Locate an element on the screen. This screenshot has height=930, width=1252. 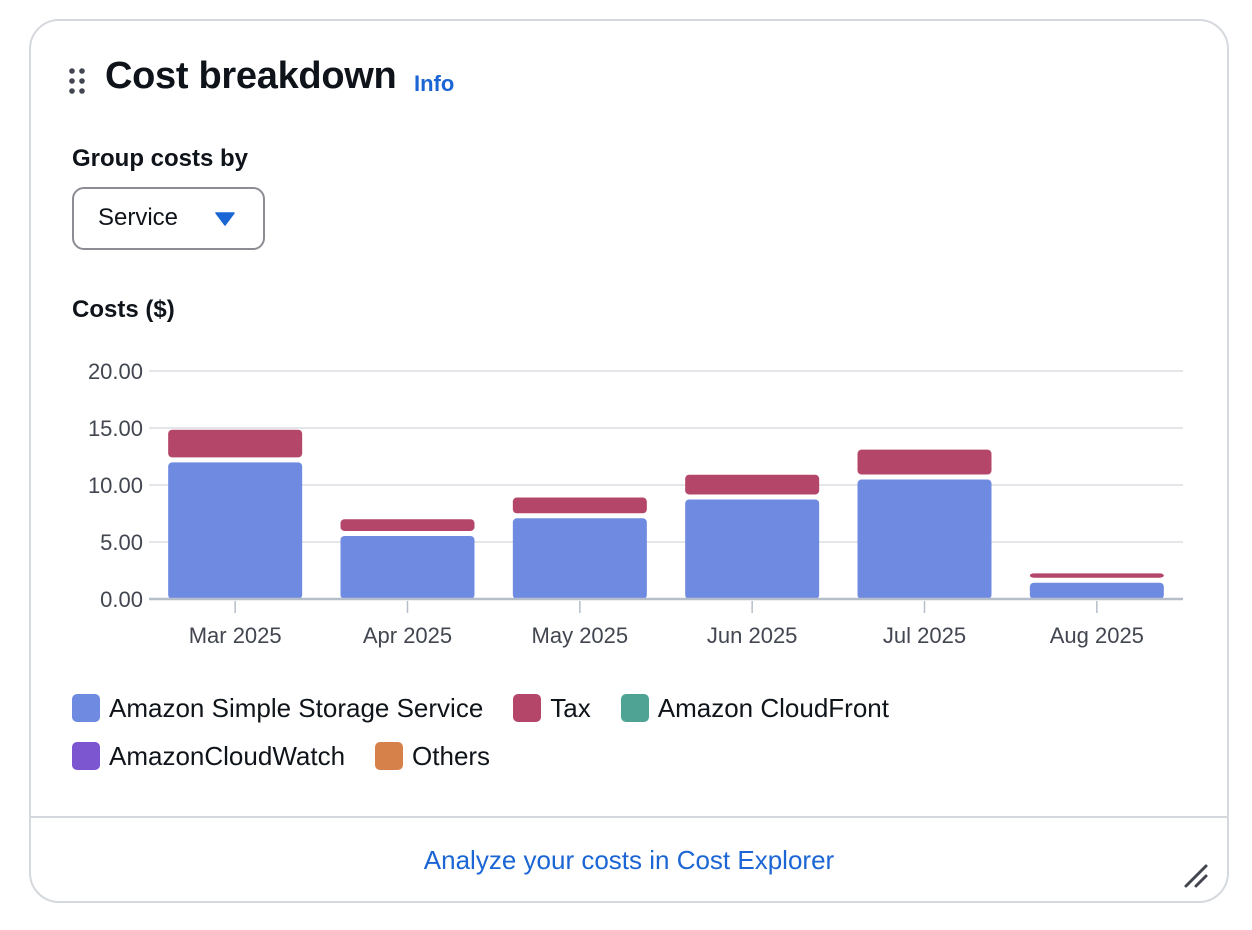
y-tick-label: 15.00 is located at coordinates (115, 428).